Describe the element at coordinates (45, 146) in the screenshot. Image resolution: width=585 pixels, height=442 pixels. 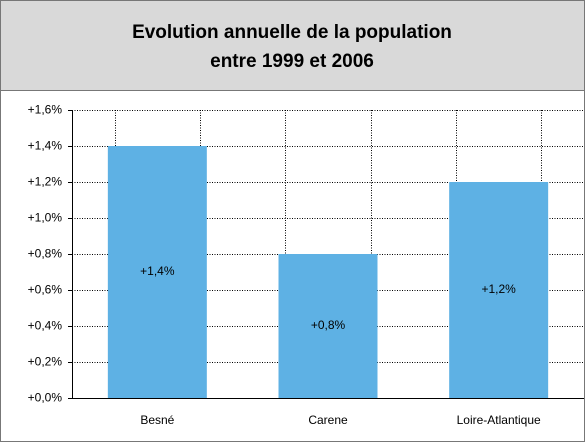
I see `y-tick-label: +1,4%` at that location.